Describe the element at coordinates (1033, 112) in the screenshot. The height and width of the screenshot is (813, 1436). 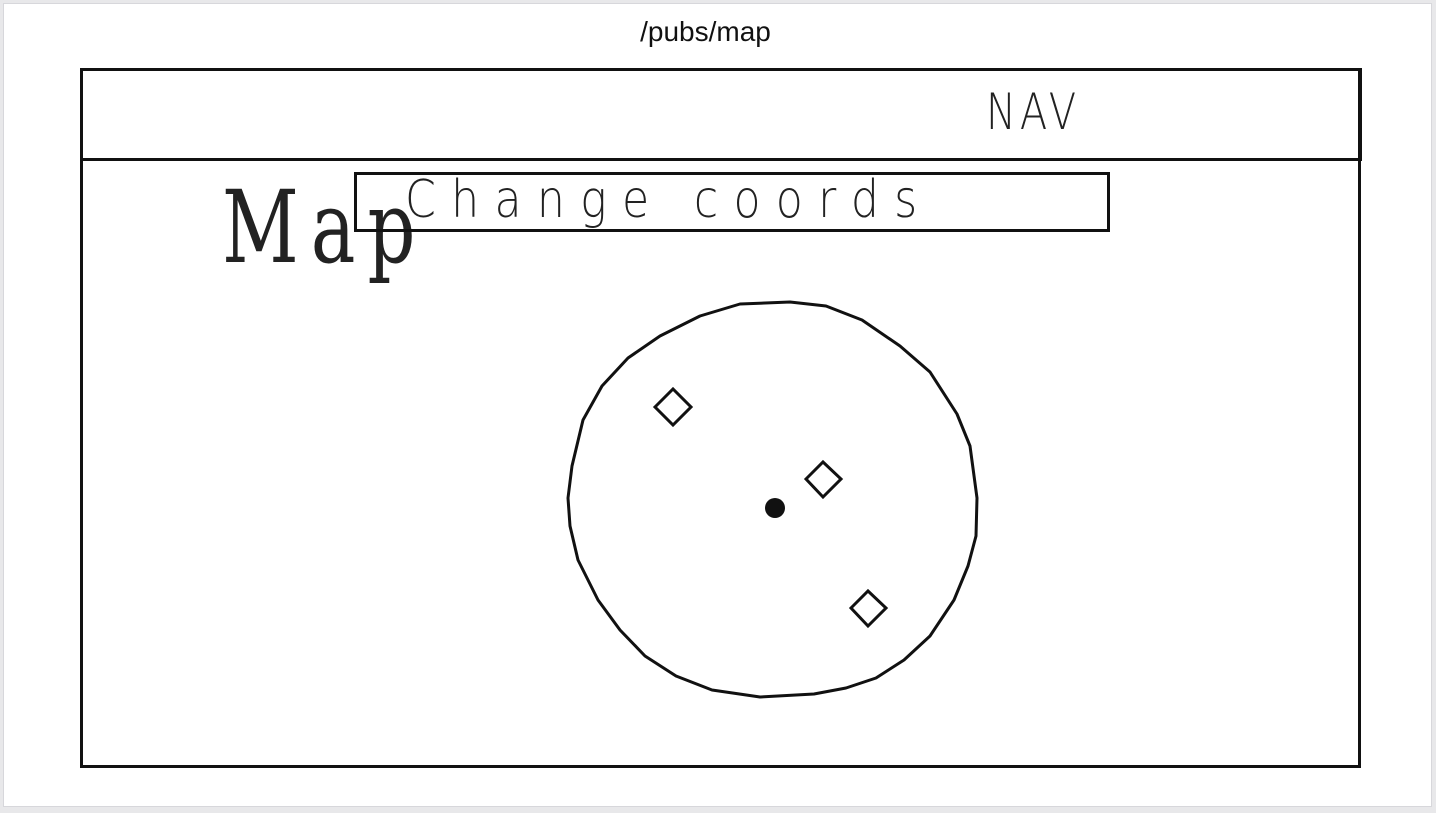
I see `nav-label: NAV` at that location.